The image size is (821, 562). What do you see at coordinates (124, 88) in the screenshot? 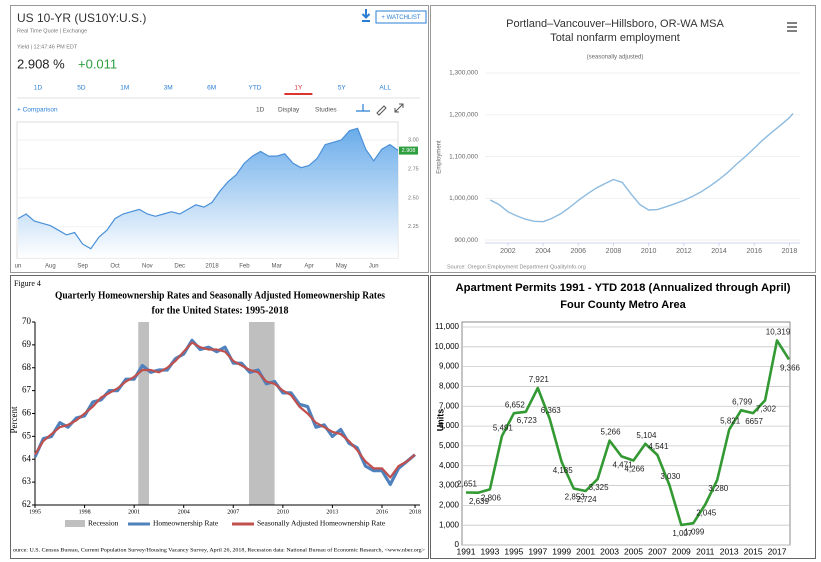
I see `range-button: 1M` at bounding box center [124, 88].